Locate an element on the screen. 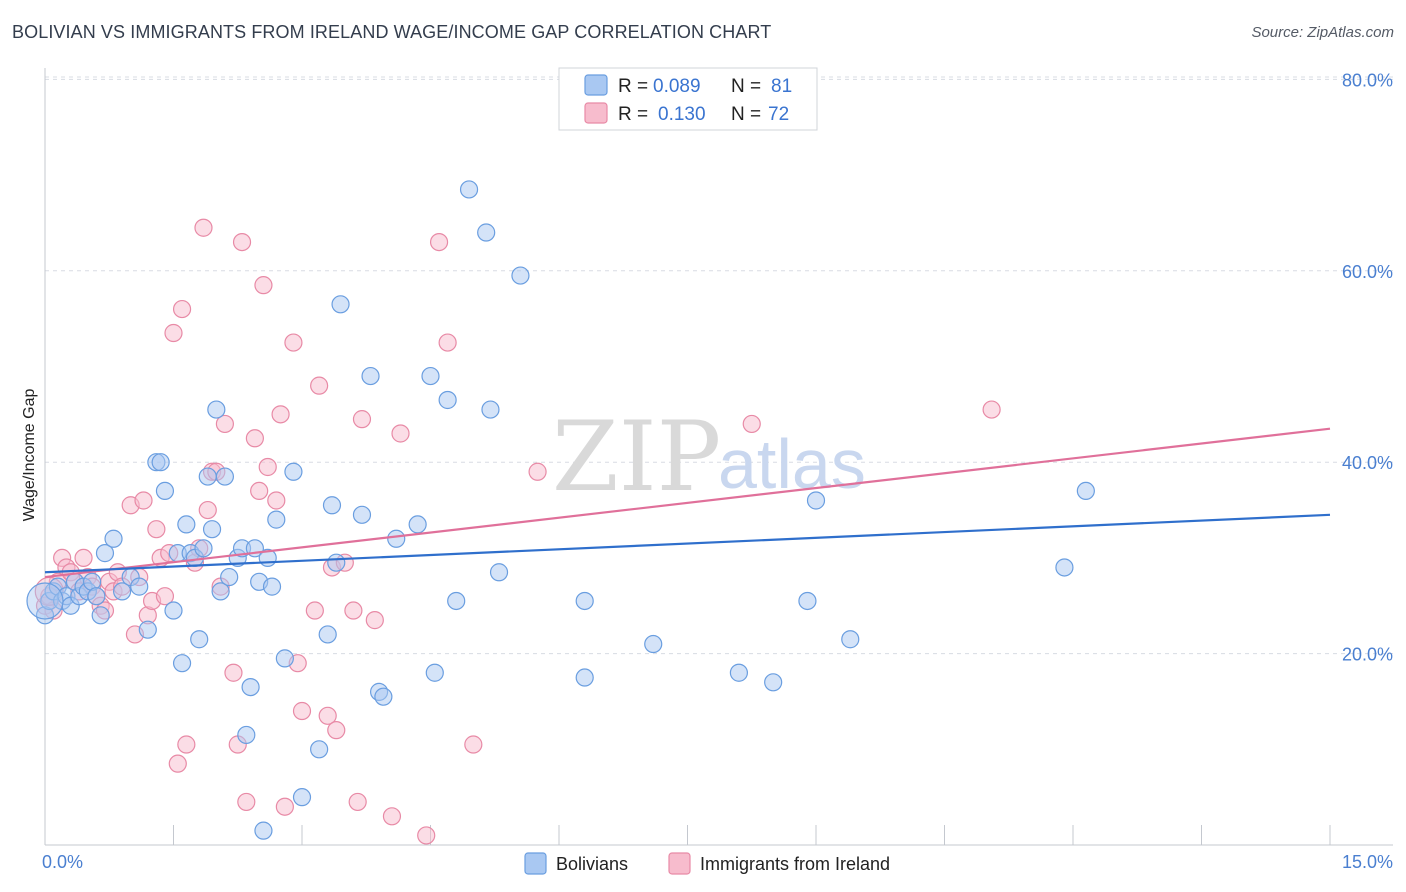 This screenshot has height=892, width=1406. legend: R = 0.089 N = 81 R = 0.130 N = 72 is located at coordinates (688, 99).